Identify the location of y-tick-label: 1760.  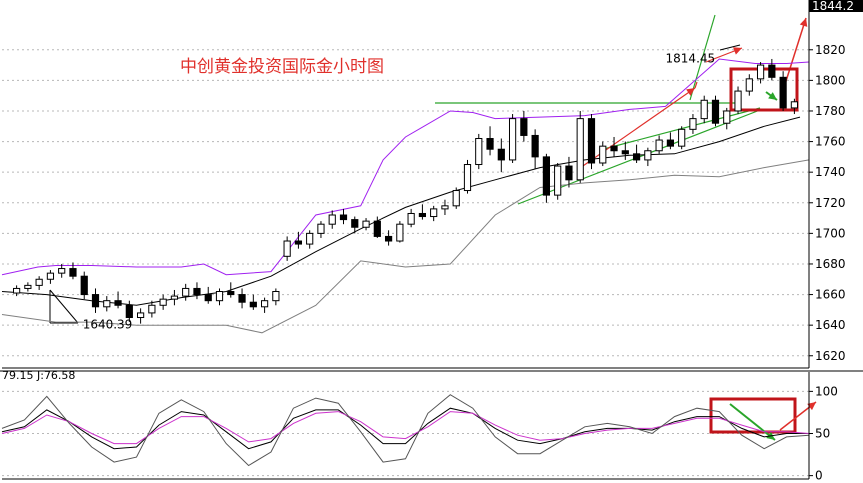
(830, 142).